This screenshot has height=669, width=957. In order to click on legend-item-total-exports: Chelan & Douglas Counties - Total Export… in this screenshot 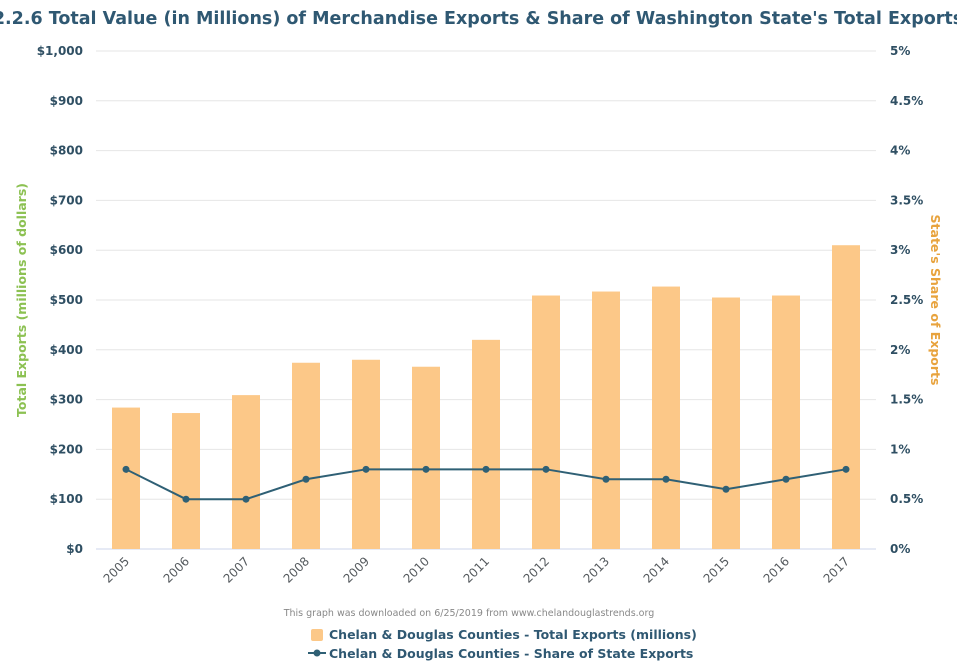, I will do `click(504, 634)`.